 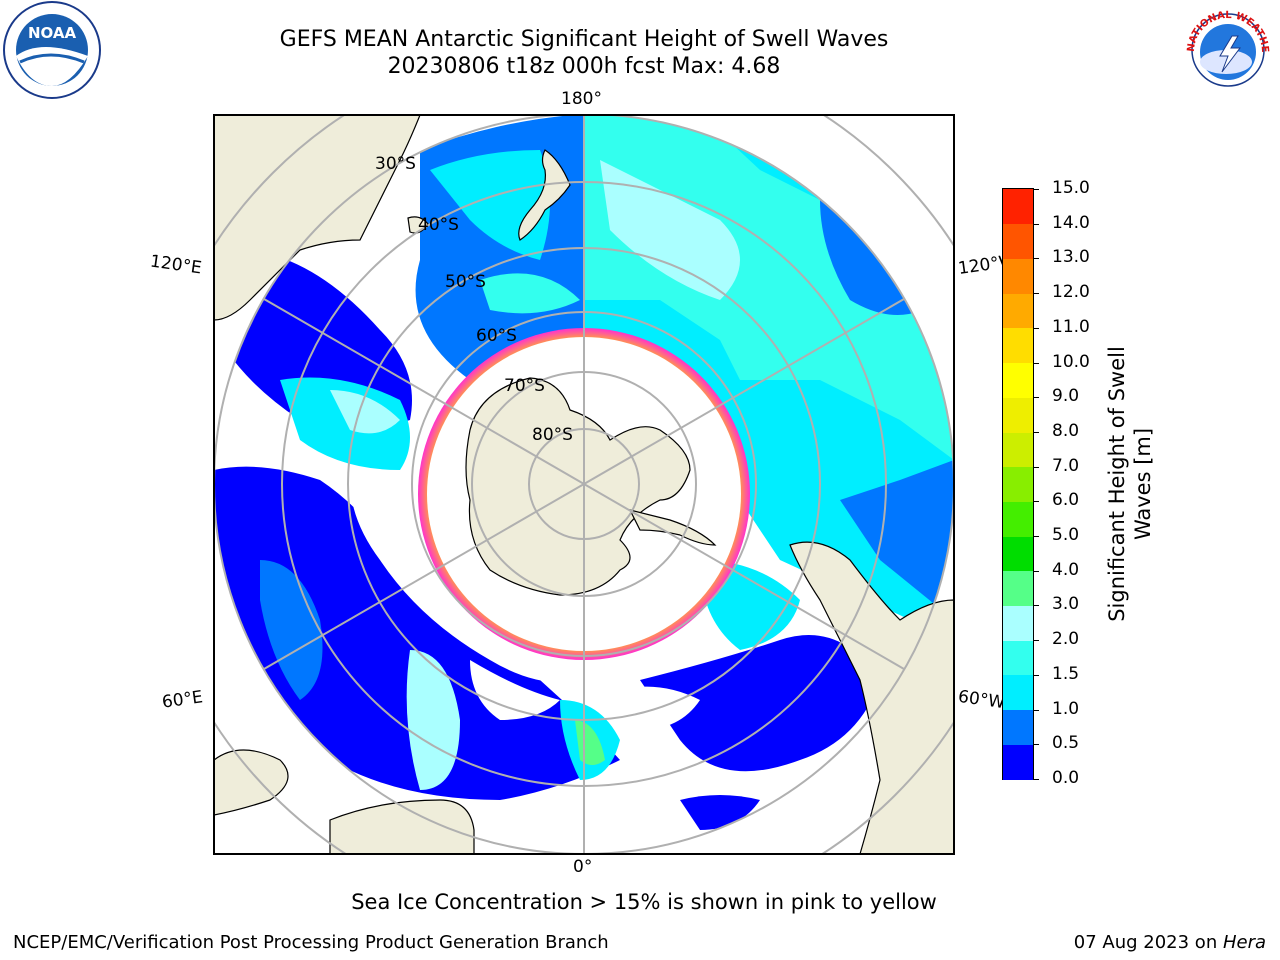 What do you see at coordinates (583, 867) in the screenshot?
I see `lon-label-0: 0°` at bounding box center [583, 867].